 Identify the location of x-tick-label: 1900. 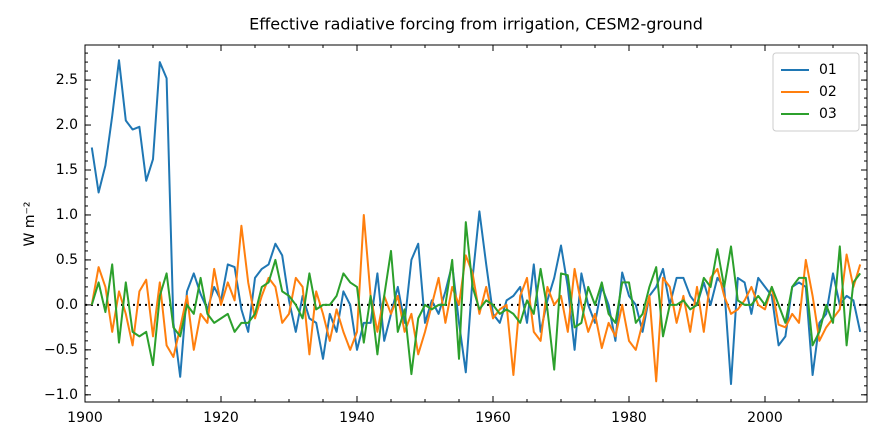
(85, 418).